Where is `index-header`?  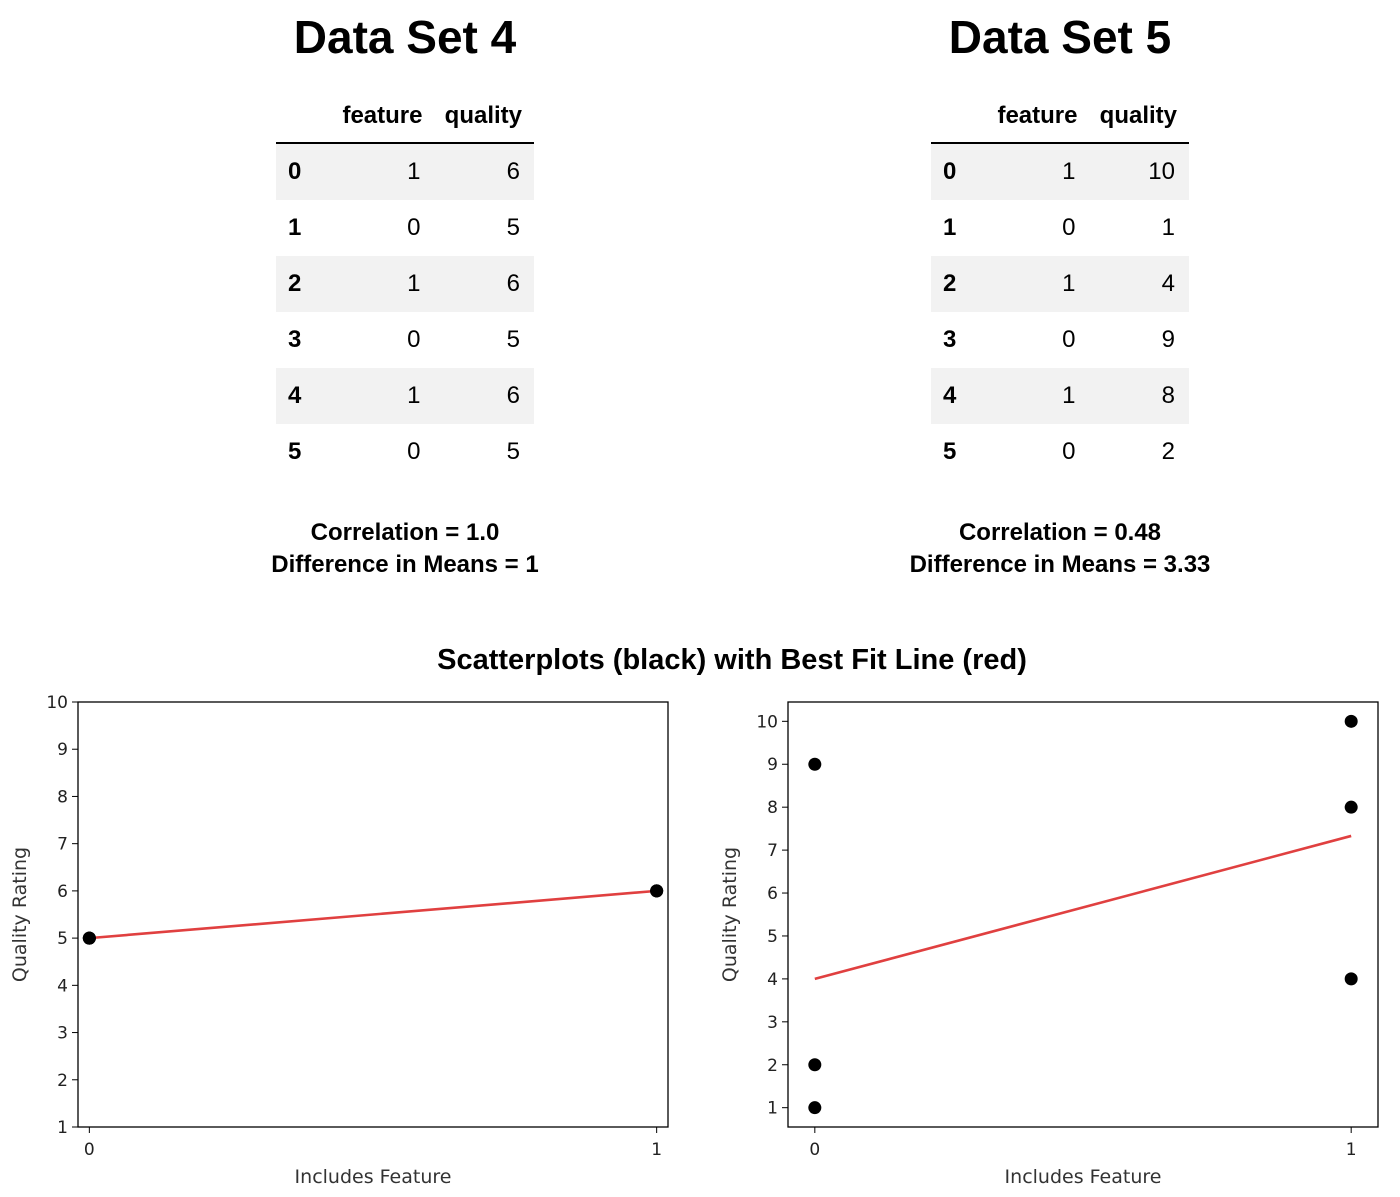 index-header is located at coordinates (959, 116).